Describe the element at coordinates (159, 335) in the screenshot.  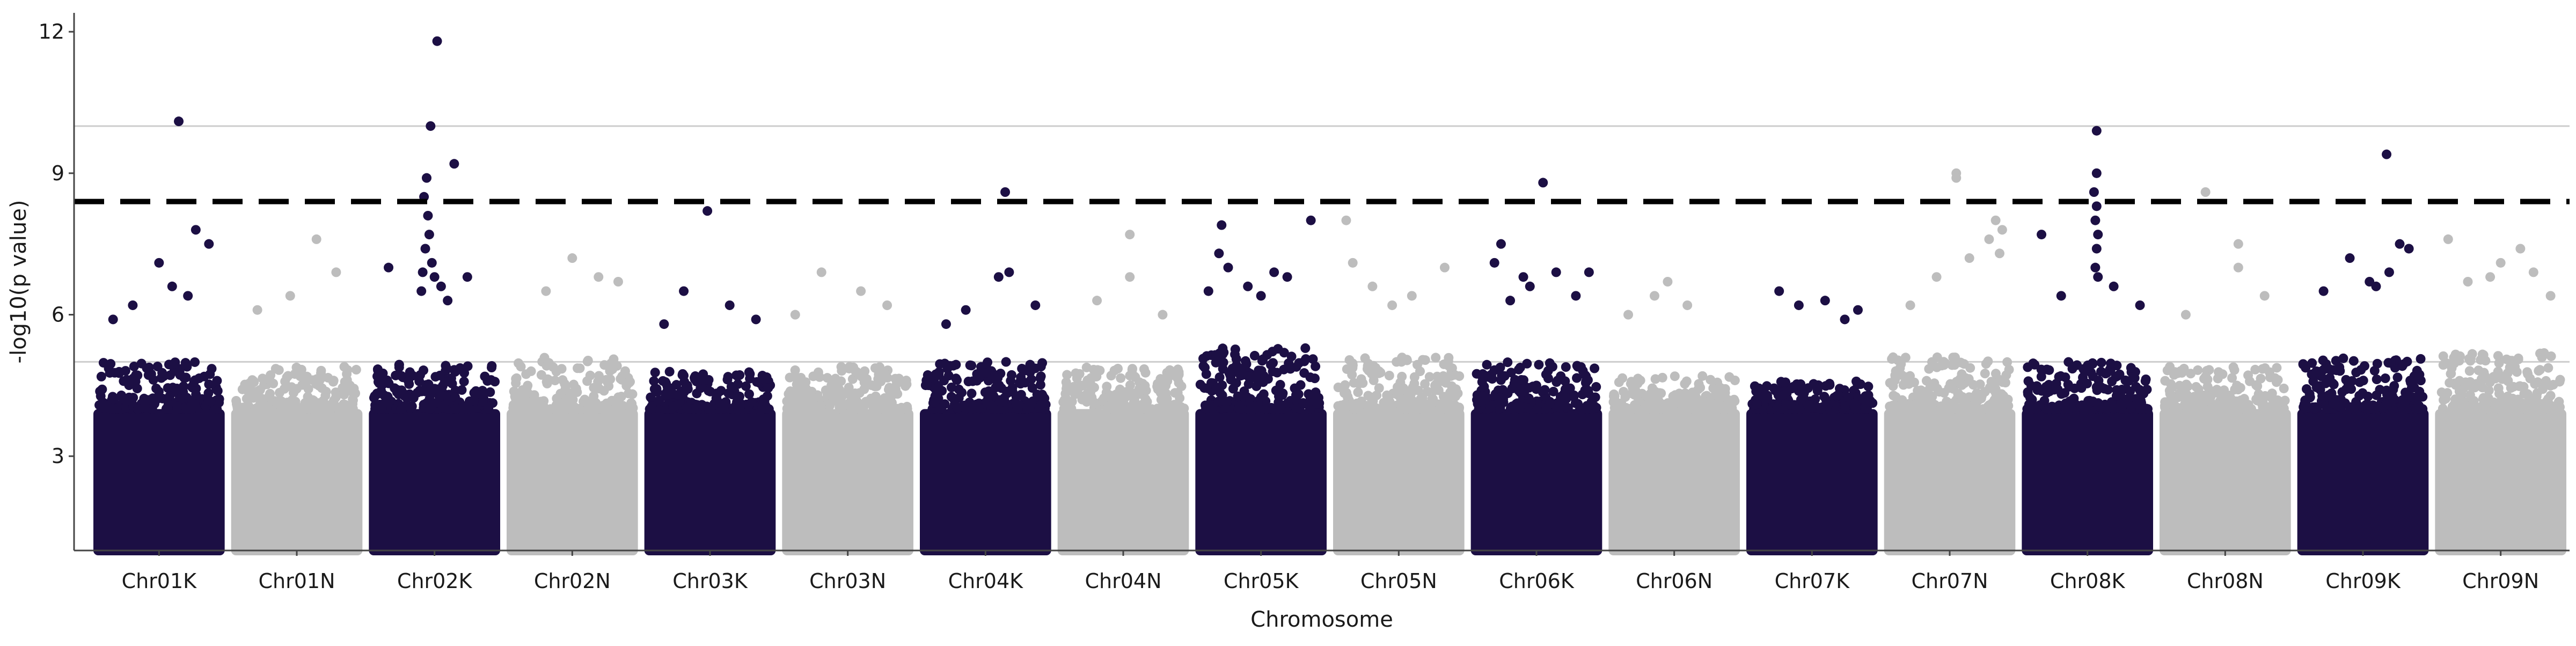
I see `chromosome-group-chr01k` at that location.